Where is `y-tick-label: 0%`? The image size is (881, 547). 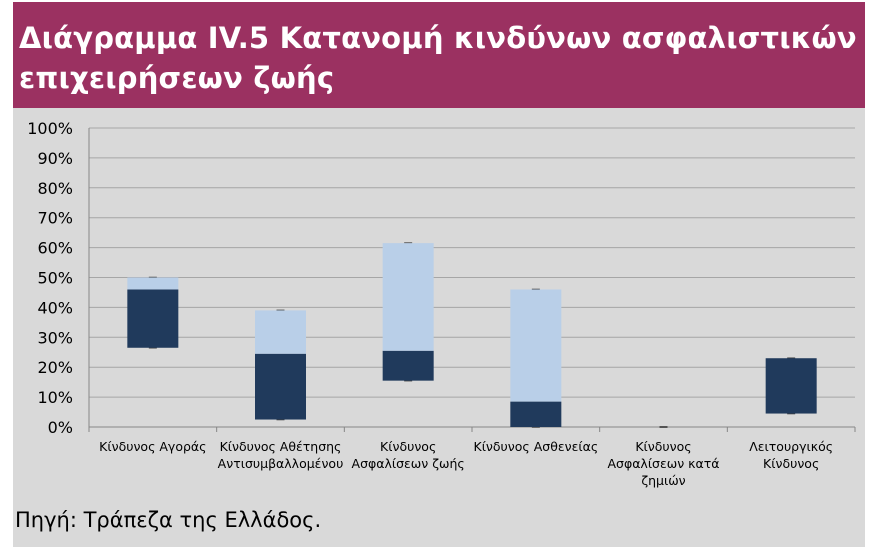 y-tick-label: 0% is located at coordinates (60, 427).